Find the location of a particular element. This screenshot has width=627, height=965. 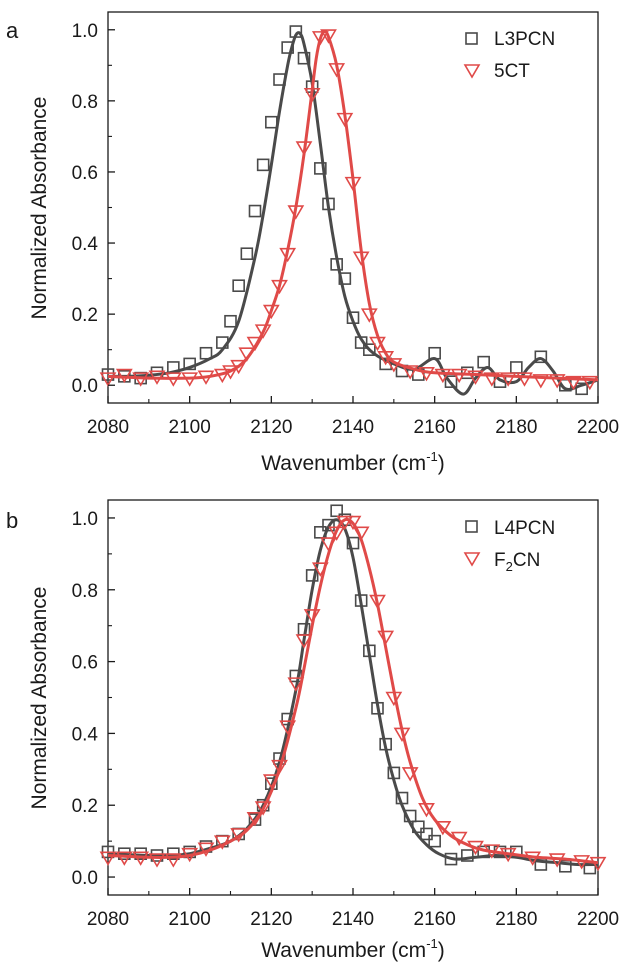

x-tick-label: 2120 is located at coordinates (271, 427).